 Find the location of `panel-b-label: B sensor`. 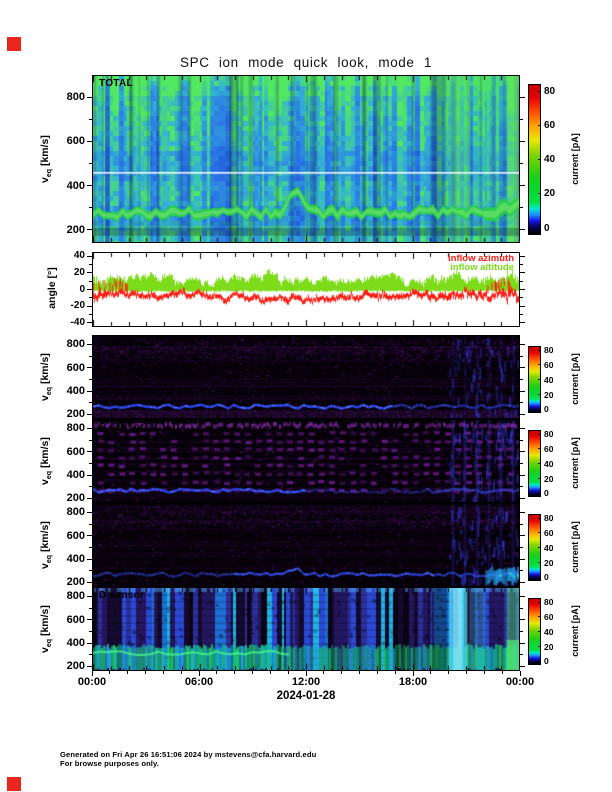

panel-b-label: B sensor is located at coordinates (122, 427).